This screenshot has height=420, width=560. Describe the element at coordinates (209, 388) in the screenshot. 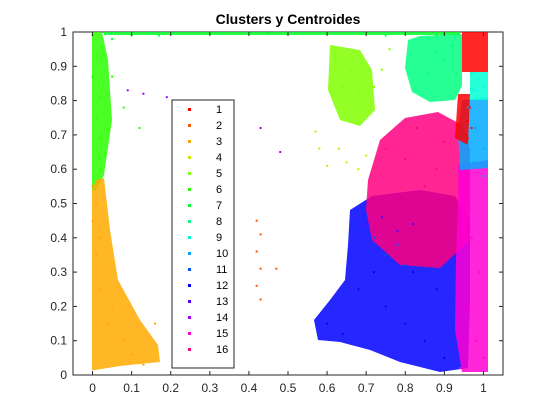

I see `x-tick-label: 0.3` at that location.